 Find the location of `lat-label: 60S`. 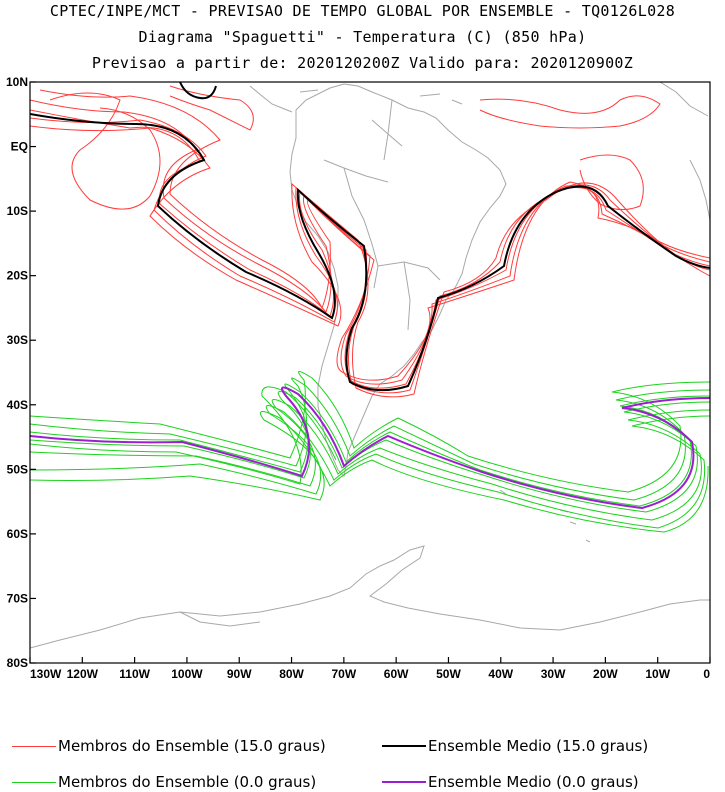

lat-label: 60S is located at coordinates (17, 534).